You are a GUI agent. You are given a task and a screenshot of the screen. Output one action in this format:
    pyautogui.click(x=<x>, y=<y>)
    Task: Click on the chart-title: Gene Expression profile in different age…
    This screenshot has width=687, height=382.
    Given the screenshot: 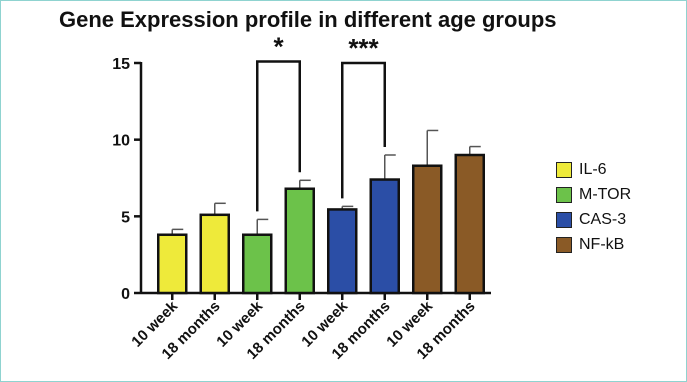 What is the action you would take?
    pyautogui.click(x=308, y=19)
    